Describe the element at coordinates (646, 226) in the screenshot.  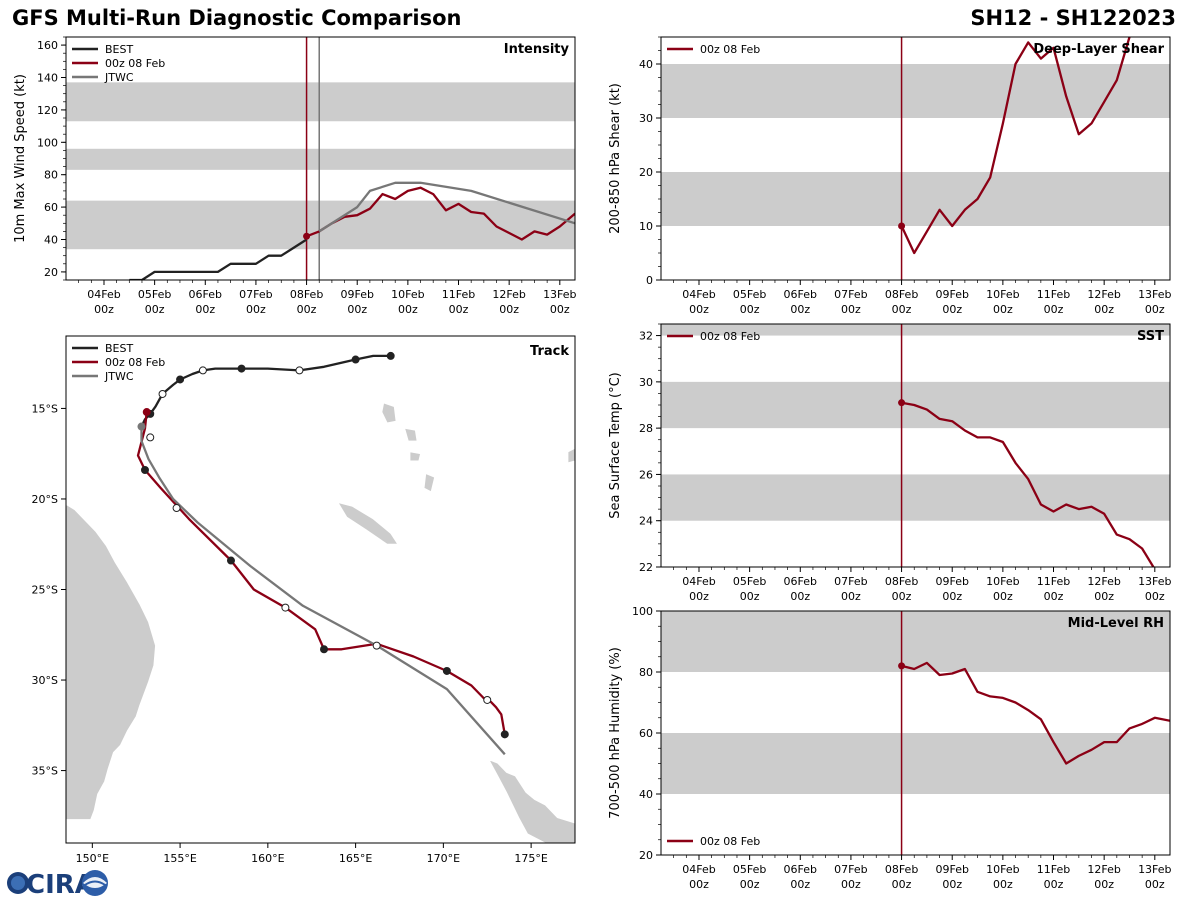
I see `y-tick-label: 10` at that location.